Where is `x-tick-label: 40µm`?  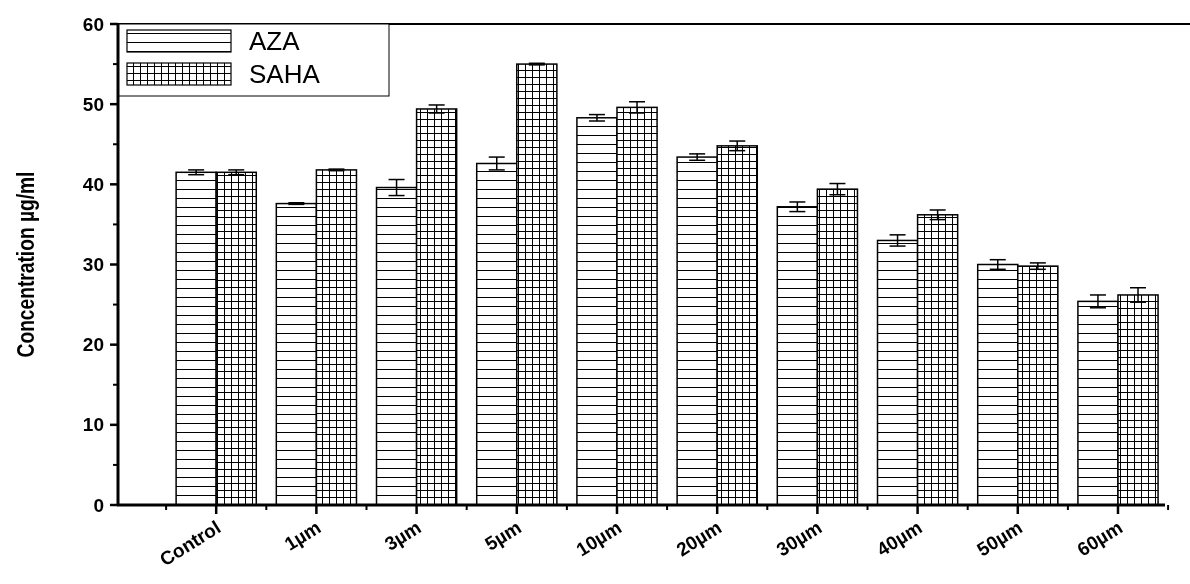
x-tick-label: 40µm is located at coordinates (899, 538).